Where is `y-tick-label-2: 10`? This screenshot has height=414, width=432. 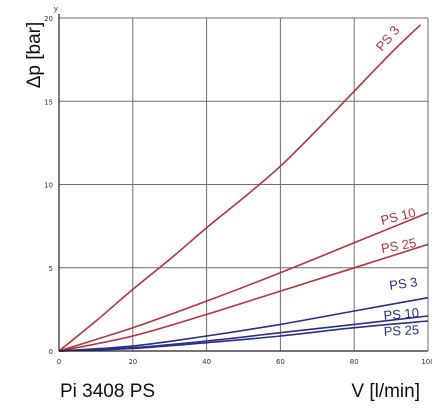 y-tick-label-2: 10 is located at coordinates (48, 186).